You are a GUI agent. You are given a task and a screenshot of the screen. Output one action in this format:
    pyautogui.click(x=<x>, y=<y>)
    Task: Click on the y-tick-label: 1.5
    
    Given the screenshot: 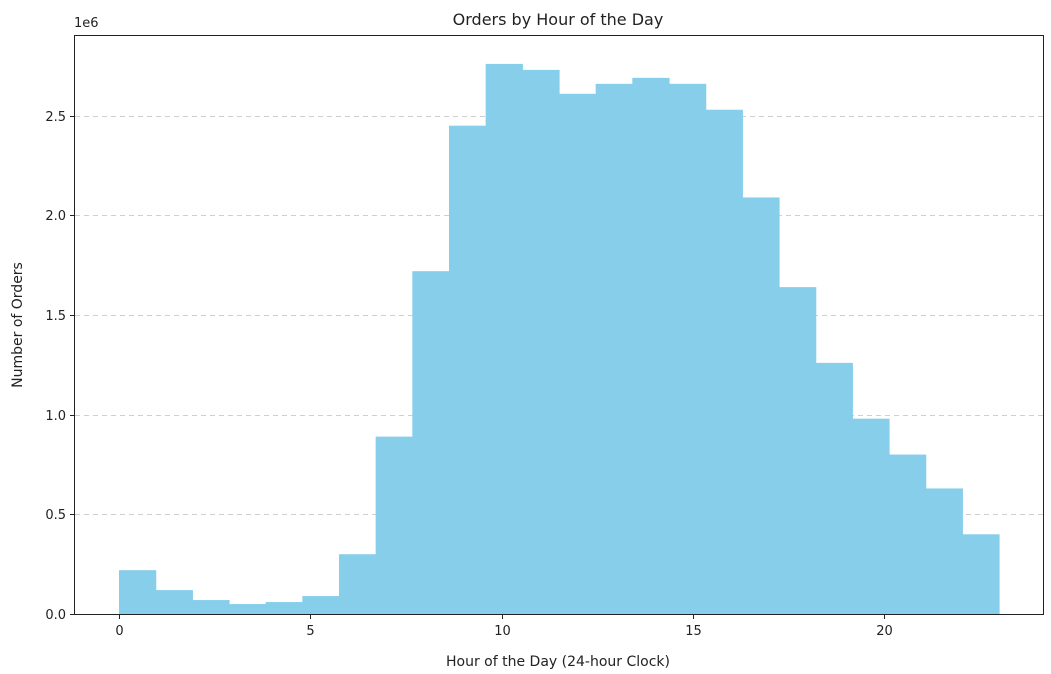 What is the action you would take?
    pyautogui.click(x=55, y=316)
    